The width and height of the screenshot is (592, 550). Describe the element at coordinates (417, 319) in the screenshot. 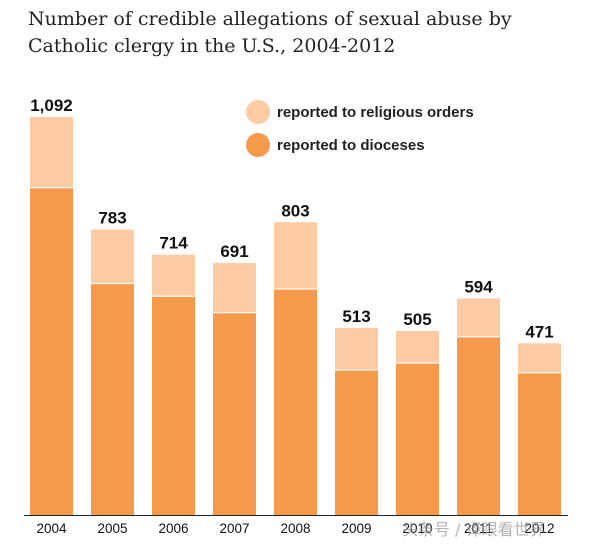

I see `total-label-2010: 505` at that location.